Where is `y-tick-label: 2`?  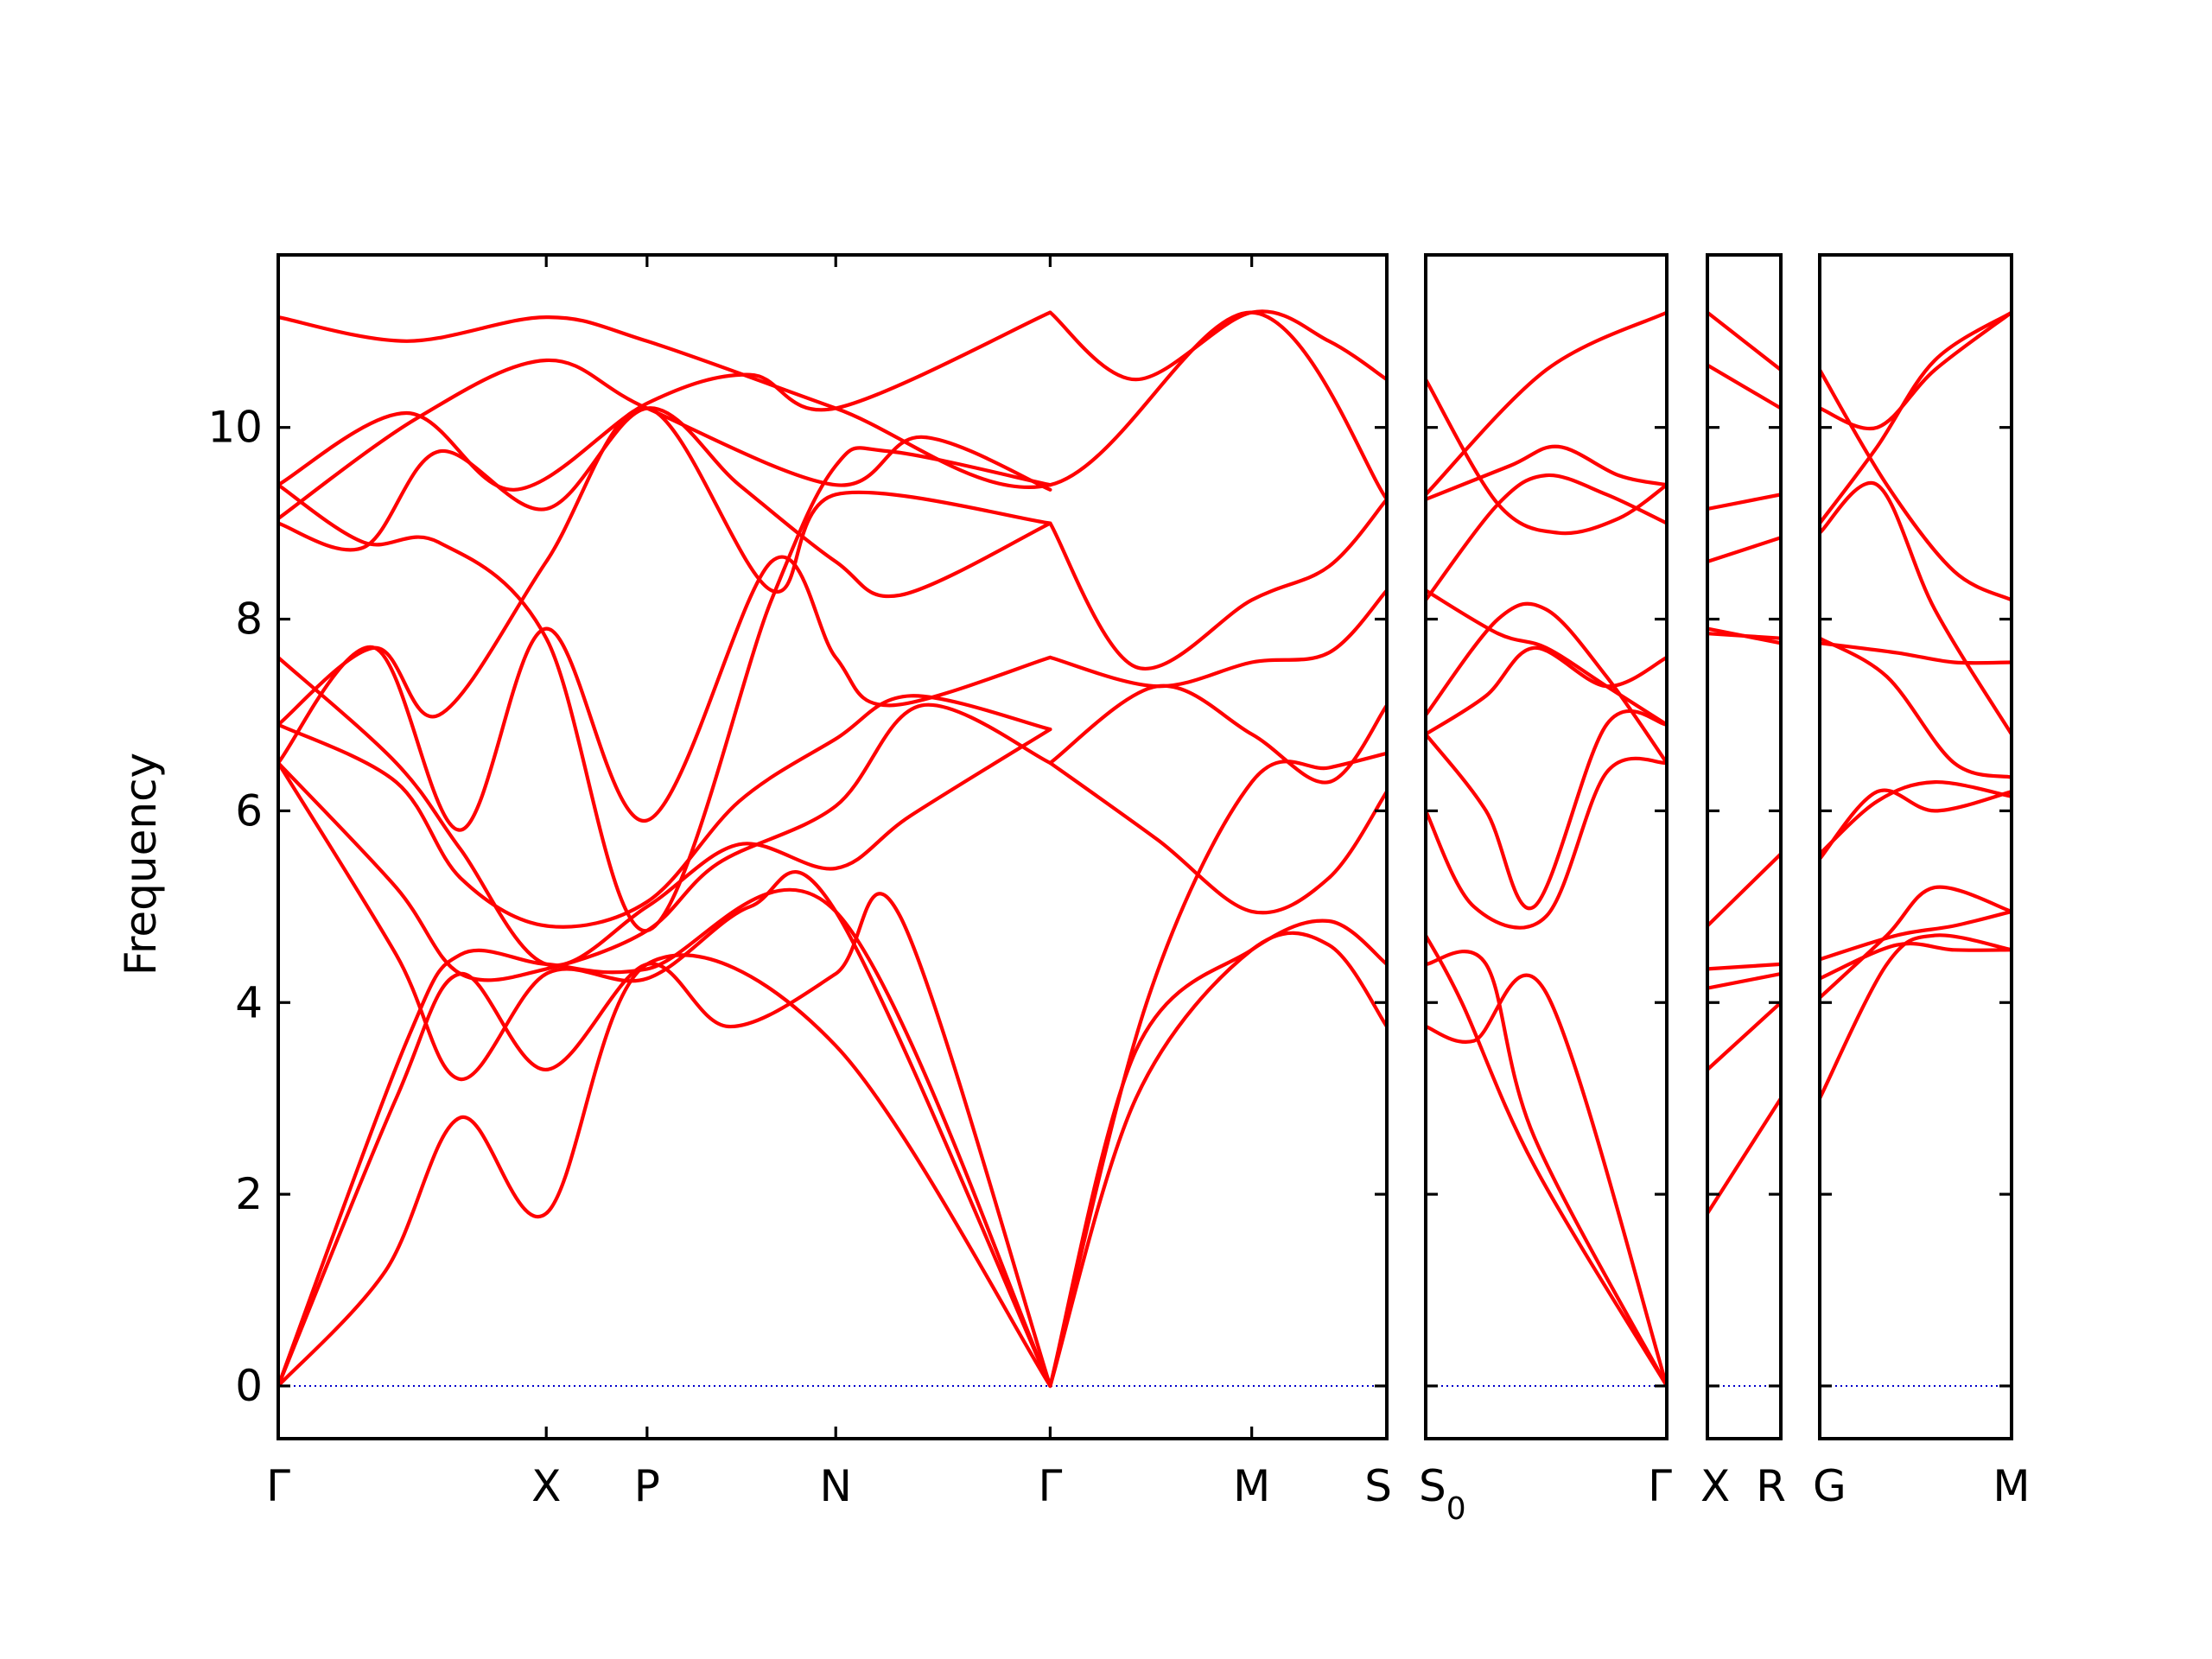
y-tick-label: 2 is located at coordinates (249, 1194).